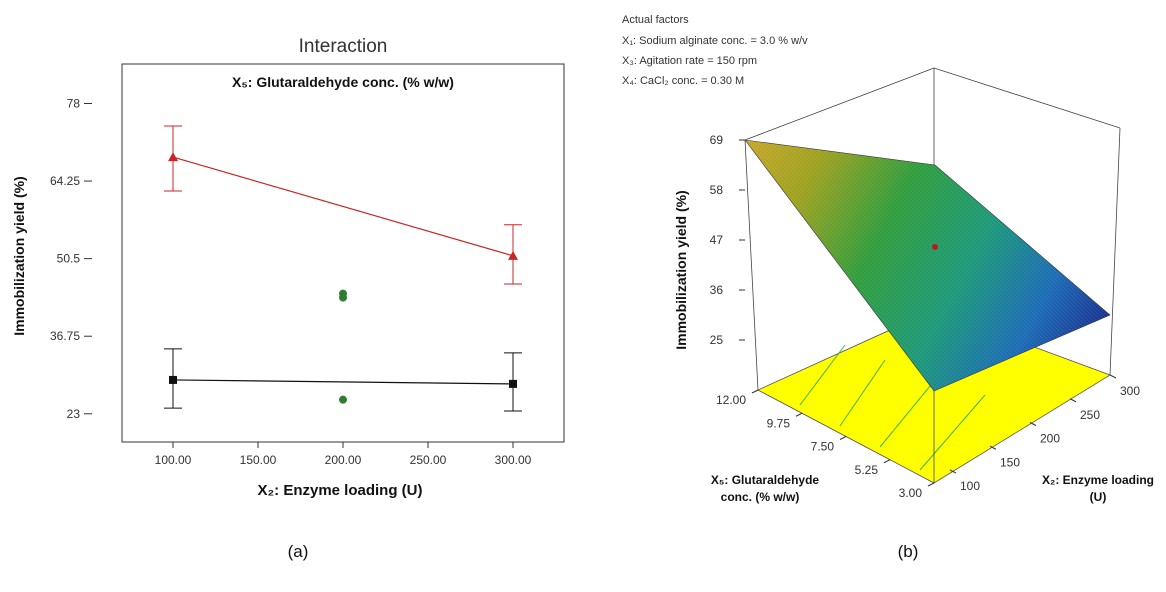  Describe the element at coordinates (298, 551) in the screenshot. I see `panel-label-a: (a)` at that location.